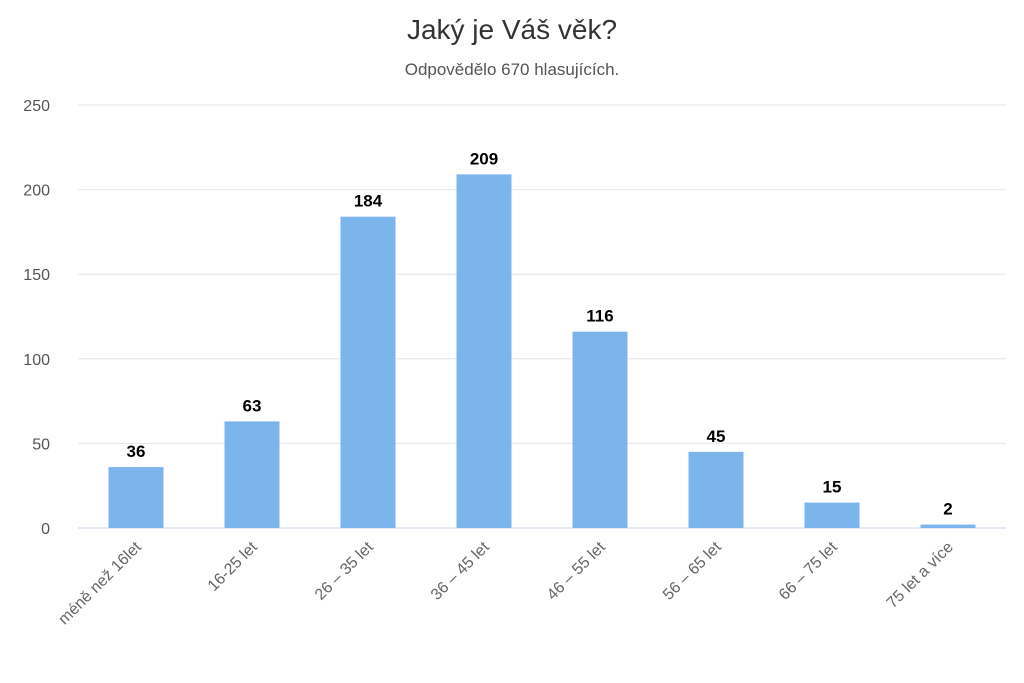 Image resolution: width=1024 pixels, height=683 pixels. What do you see at coordinates (36, 106) in the screenshot?
I see `y-tick-label: 250` at bounding box center [36, 106].